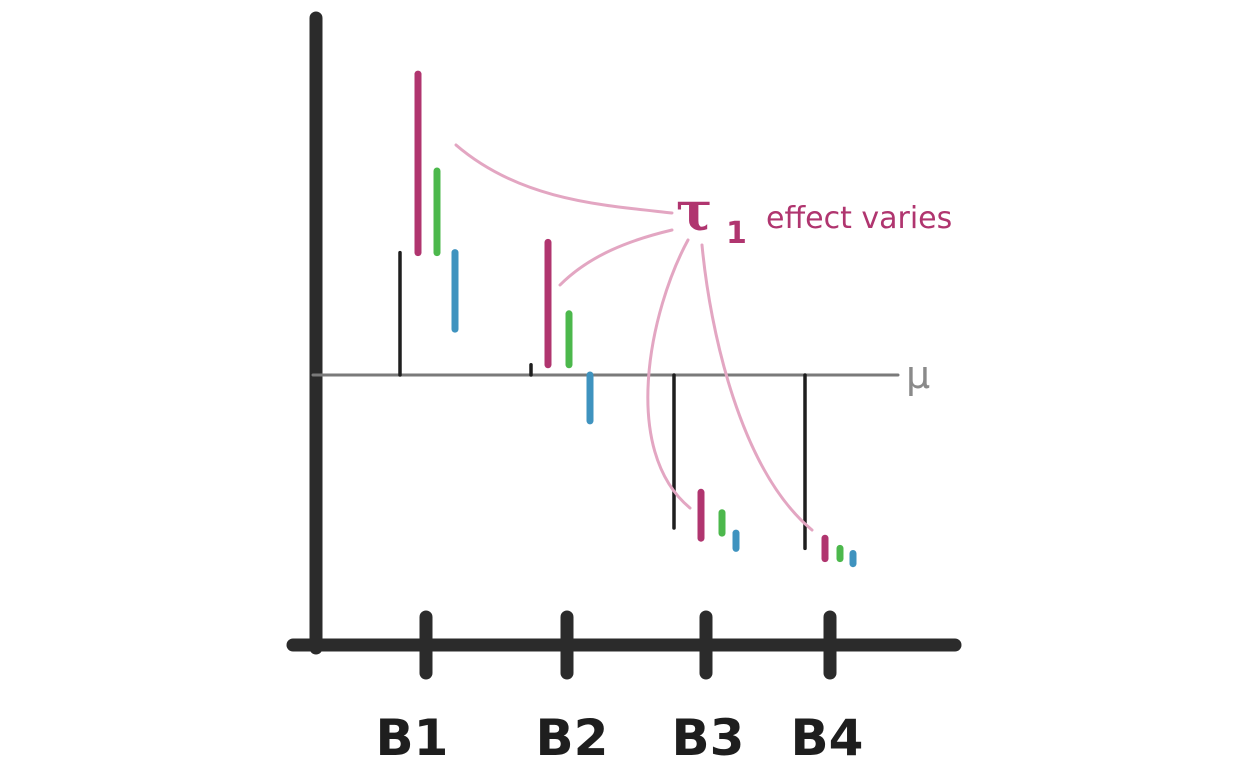 The height and width of the screenshot is (768, 1248). What do you see at coordinates (859, 218) in the screenshot?
I see `annotation-text: effect varies` at bounding box center [859, 218].